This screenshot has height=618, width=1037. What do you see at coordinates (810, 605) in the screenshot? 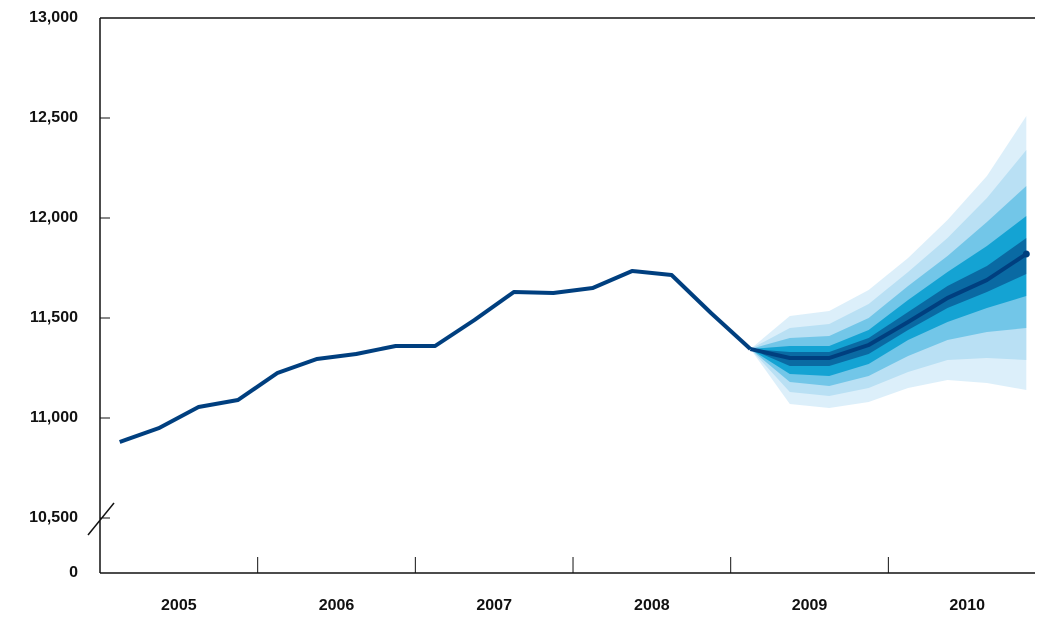
I see `x-tick-label: 2009` at bounding box center [810, 605].